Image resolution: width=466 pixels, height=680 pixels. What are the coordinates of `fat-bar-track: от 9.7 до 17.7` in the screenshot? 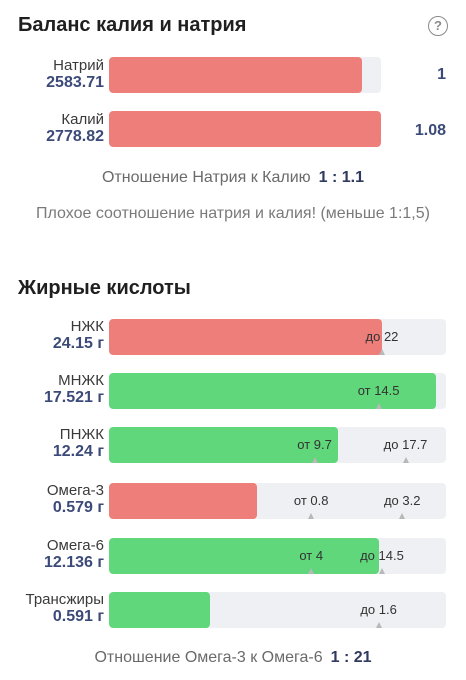 It's located at (277, 445).